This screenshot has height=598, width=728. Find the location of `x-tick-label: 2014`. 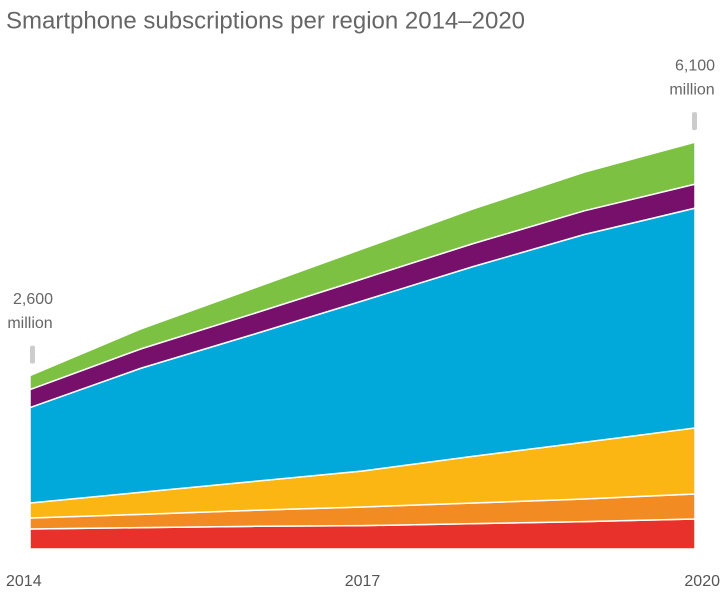

x-tick-label: 2014 is located at coordinates (24, 581).